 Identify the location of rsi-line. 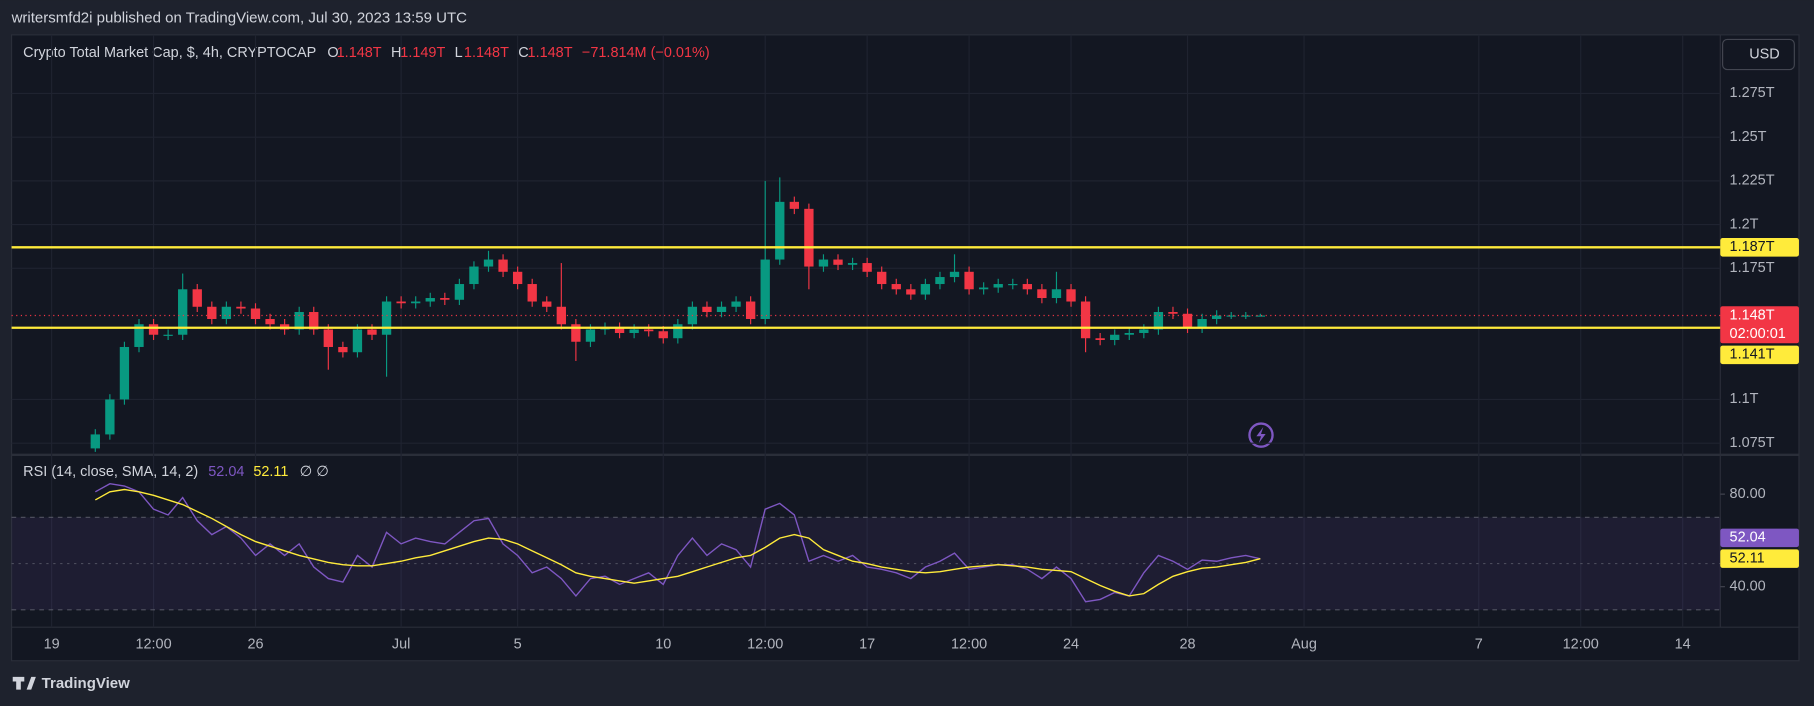
(677, 543).